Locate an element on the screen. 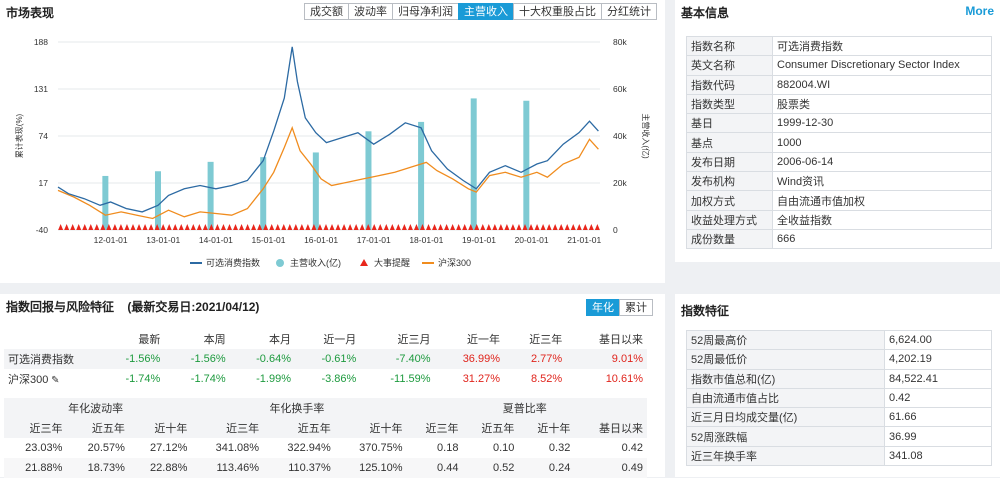 The width and height of the screenshot is (1000, 478). basic-info-row: 英文名称 Consumer Discretionary Sector Index is located at coordinates (839, 65).